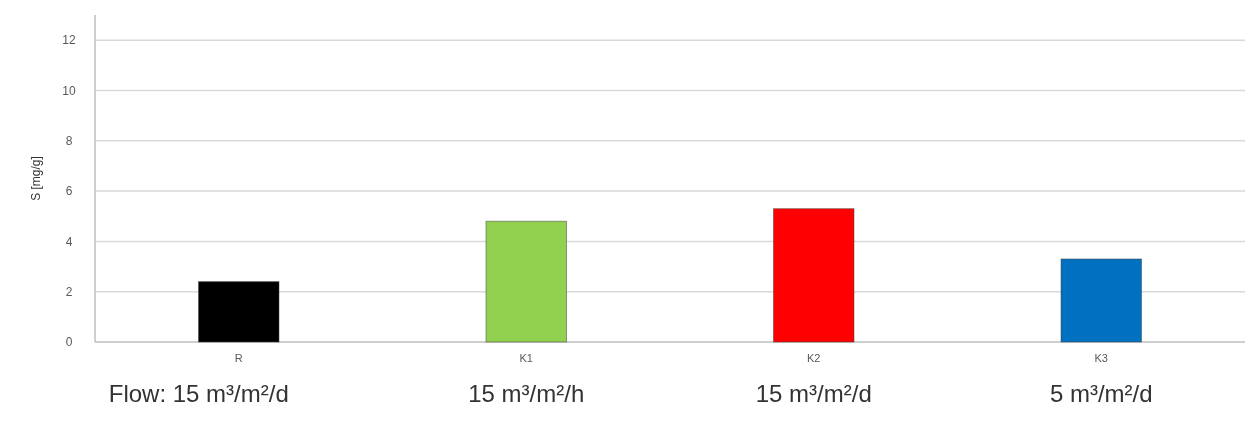 This screenshot has width=1249, height=426. Describe the element at coordinates (526, 358) in the screenshot. I see `x-tick-label: K1` at that location.